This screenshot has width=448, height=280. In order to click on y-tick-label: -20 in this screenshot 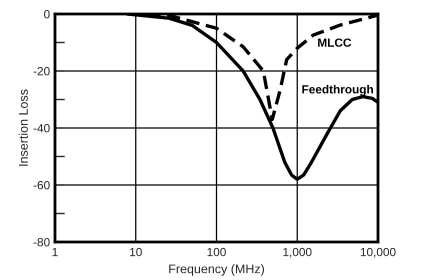, I will do `click(42, 71)`.